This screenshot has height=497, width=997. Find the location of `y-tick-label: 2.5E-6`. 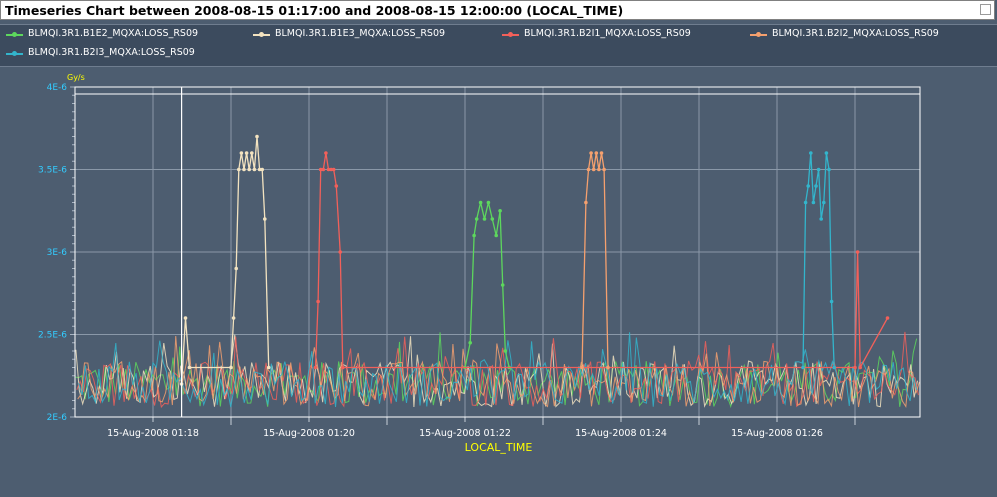

y-tick-label: 2.5E-6 is located at coordinates (52, 336).